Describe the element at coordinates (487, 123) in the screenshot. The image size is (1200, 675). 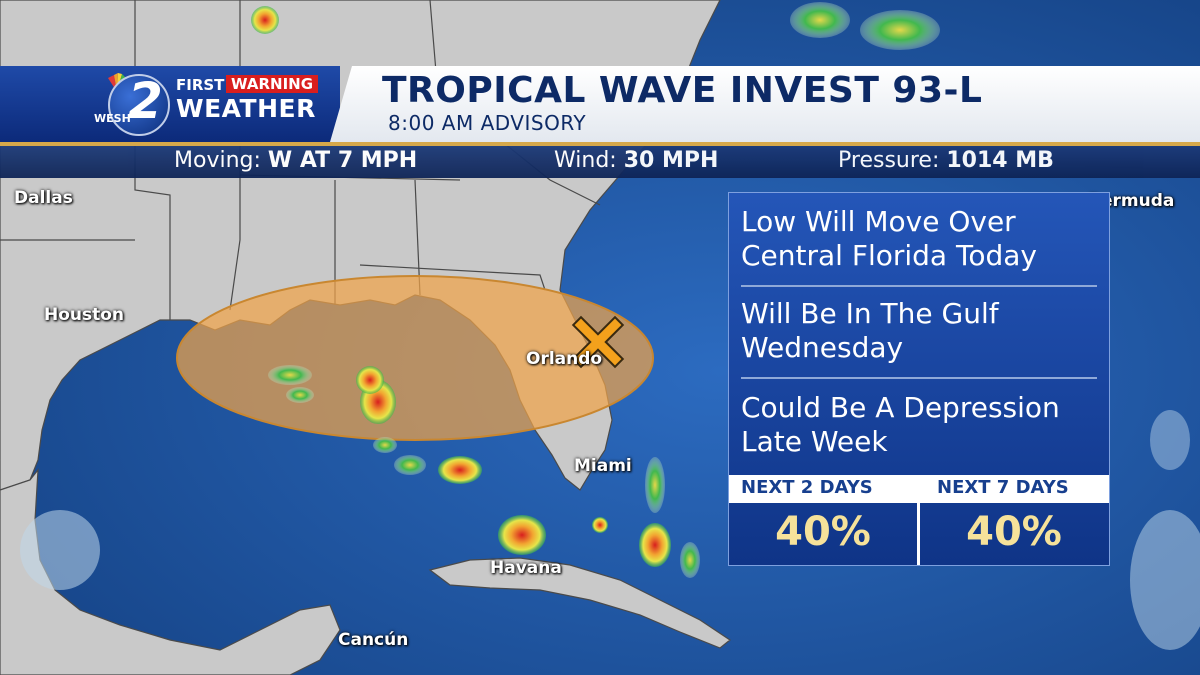
I see `advisory-time: 8:00 AM ADVISORY` at that location.